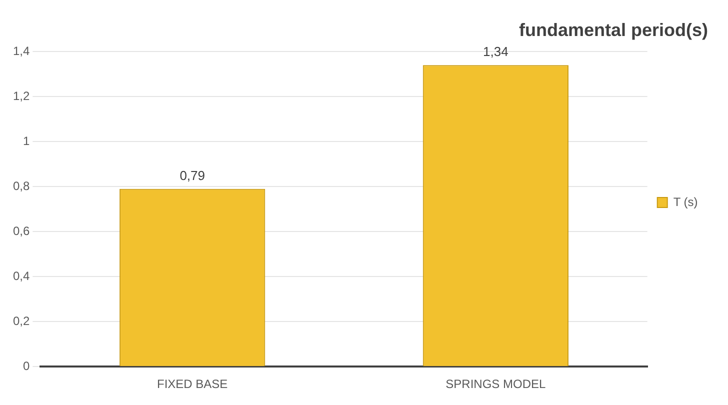  What do you see at coordinates (26, 141) in the screenshot?
I see `y-tick-label: 1` at bounding box center [26, 141].